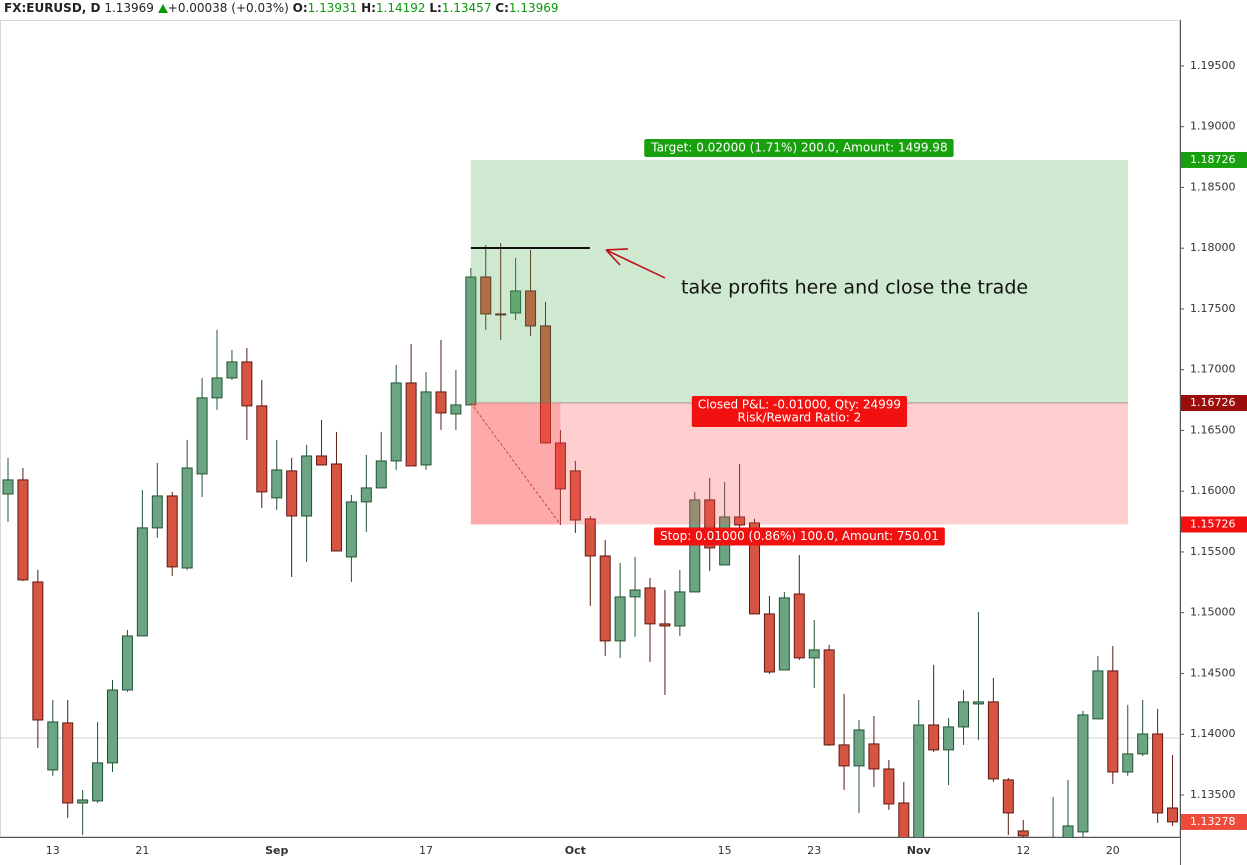  I want to click on axis-price-label: 1.16726, so click(1213, 402).